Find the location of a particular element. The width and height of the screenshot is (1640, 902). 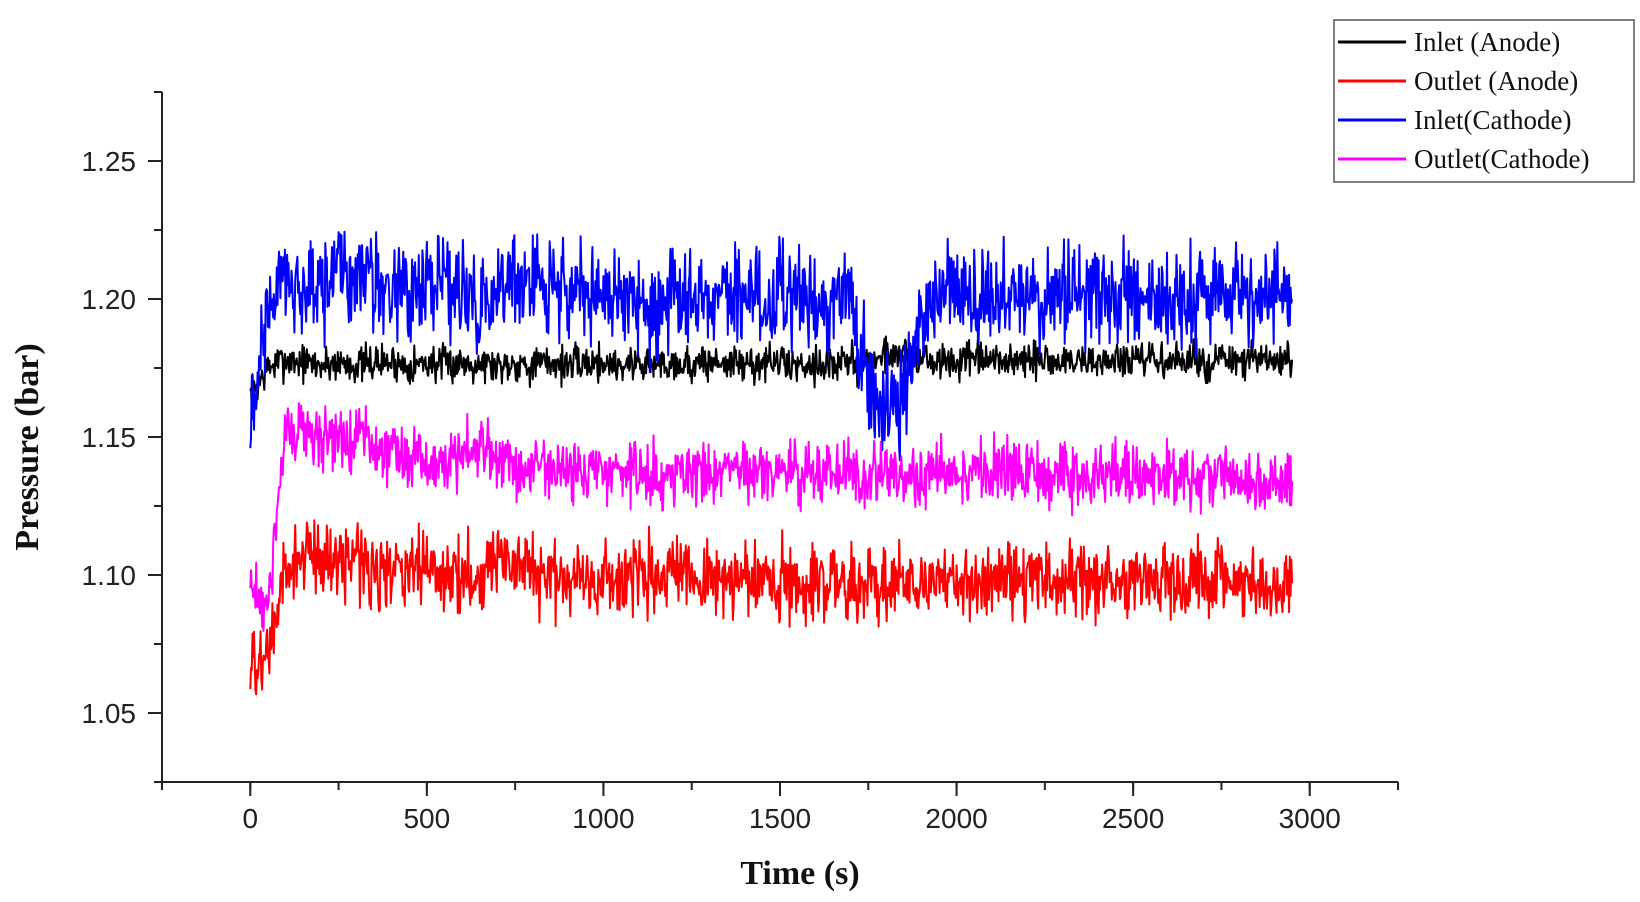

x-tick-label: 1000 is located at coordinates (603, 818).